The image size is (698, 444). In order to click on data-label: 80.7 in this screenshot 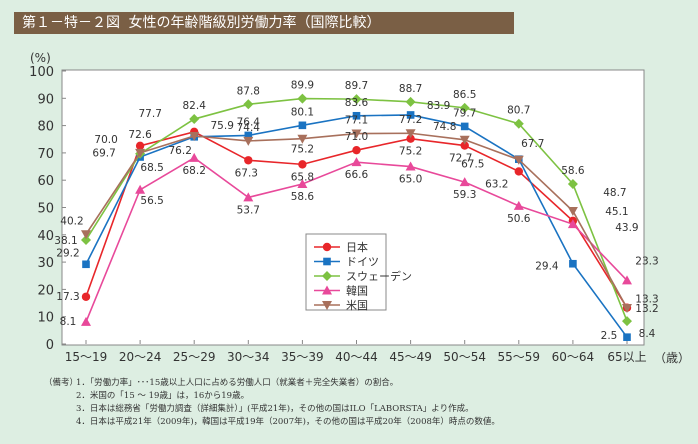, I will do `click(518, 111)`.